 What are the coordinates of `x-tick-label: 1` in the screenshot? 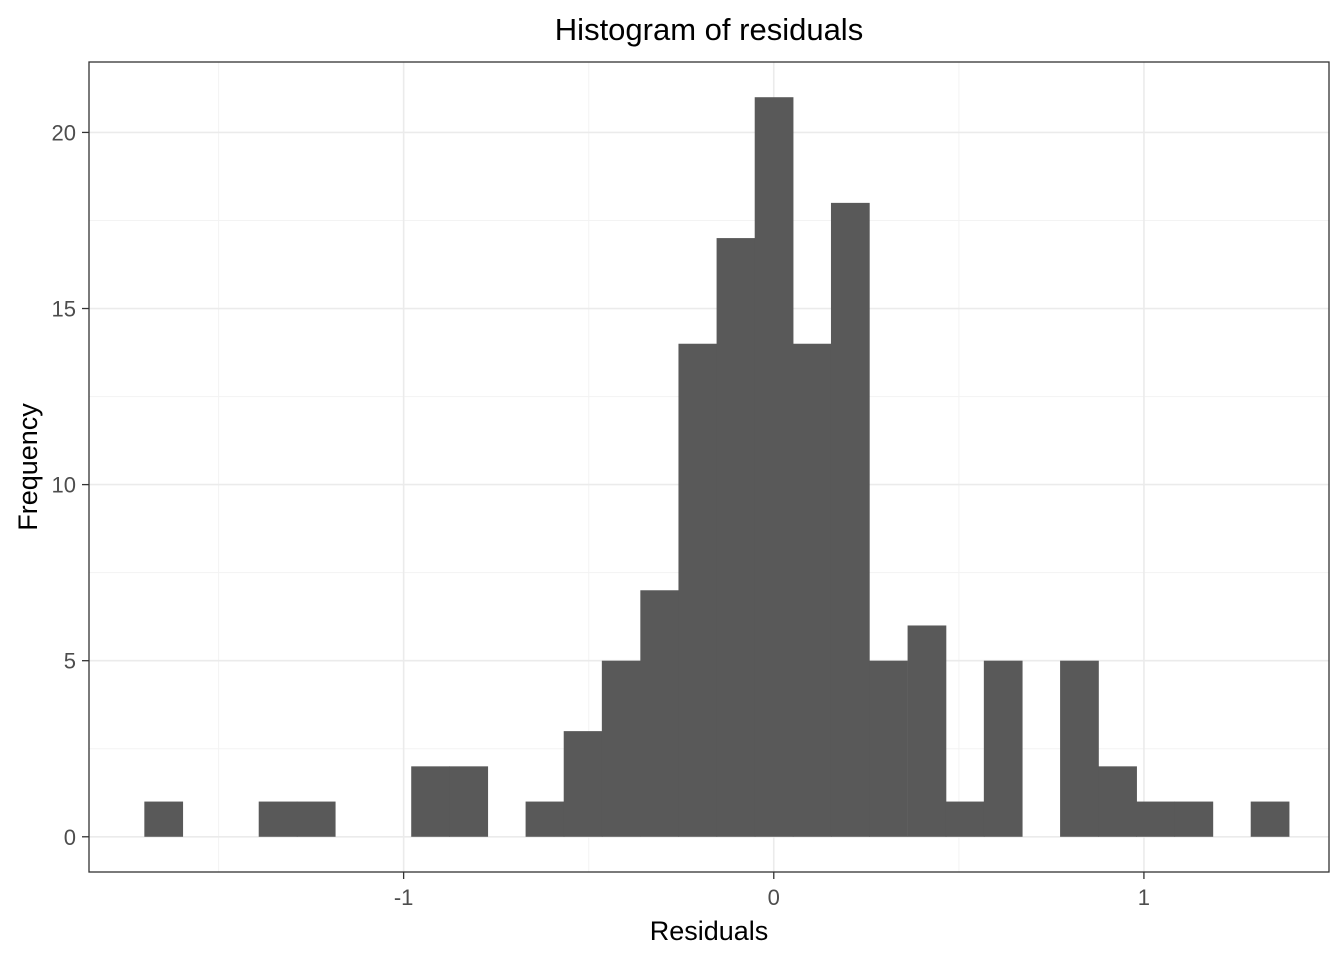 It's located at (1144, 897).